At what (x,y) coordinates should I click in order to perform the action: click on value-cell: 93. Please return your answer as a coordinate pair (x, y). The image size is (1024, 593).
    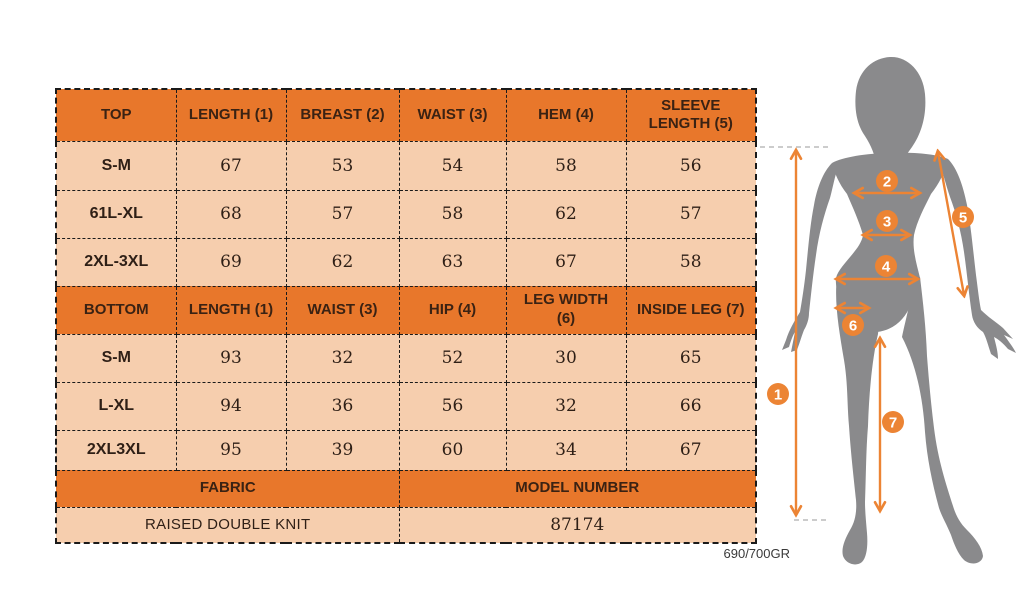
    Looking at the image, I should click on (231, 358).